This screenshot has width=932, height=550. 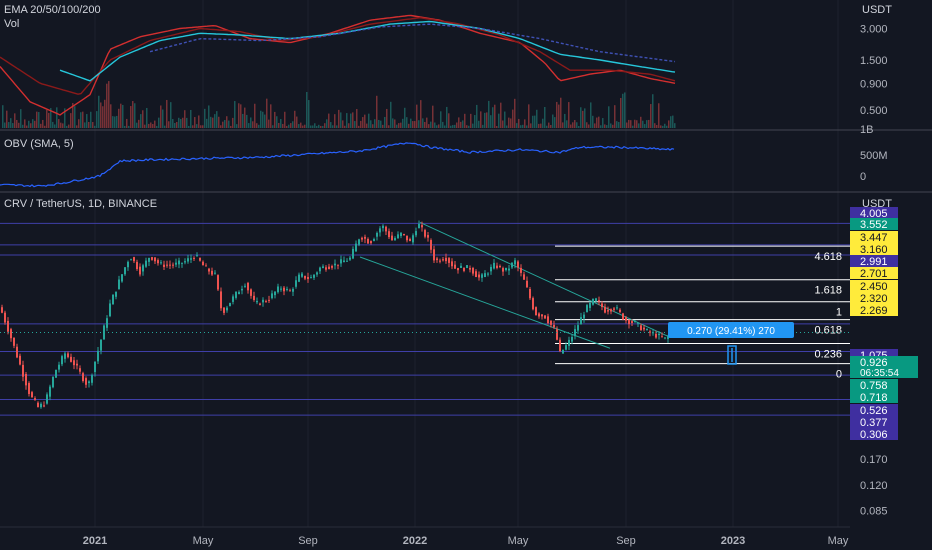 What do you see at coordinates (874, 287) in the screenshot?
I see `price-badge-label: 2.450` at bounding box center [874, 287].